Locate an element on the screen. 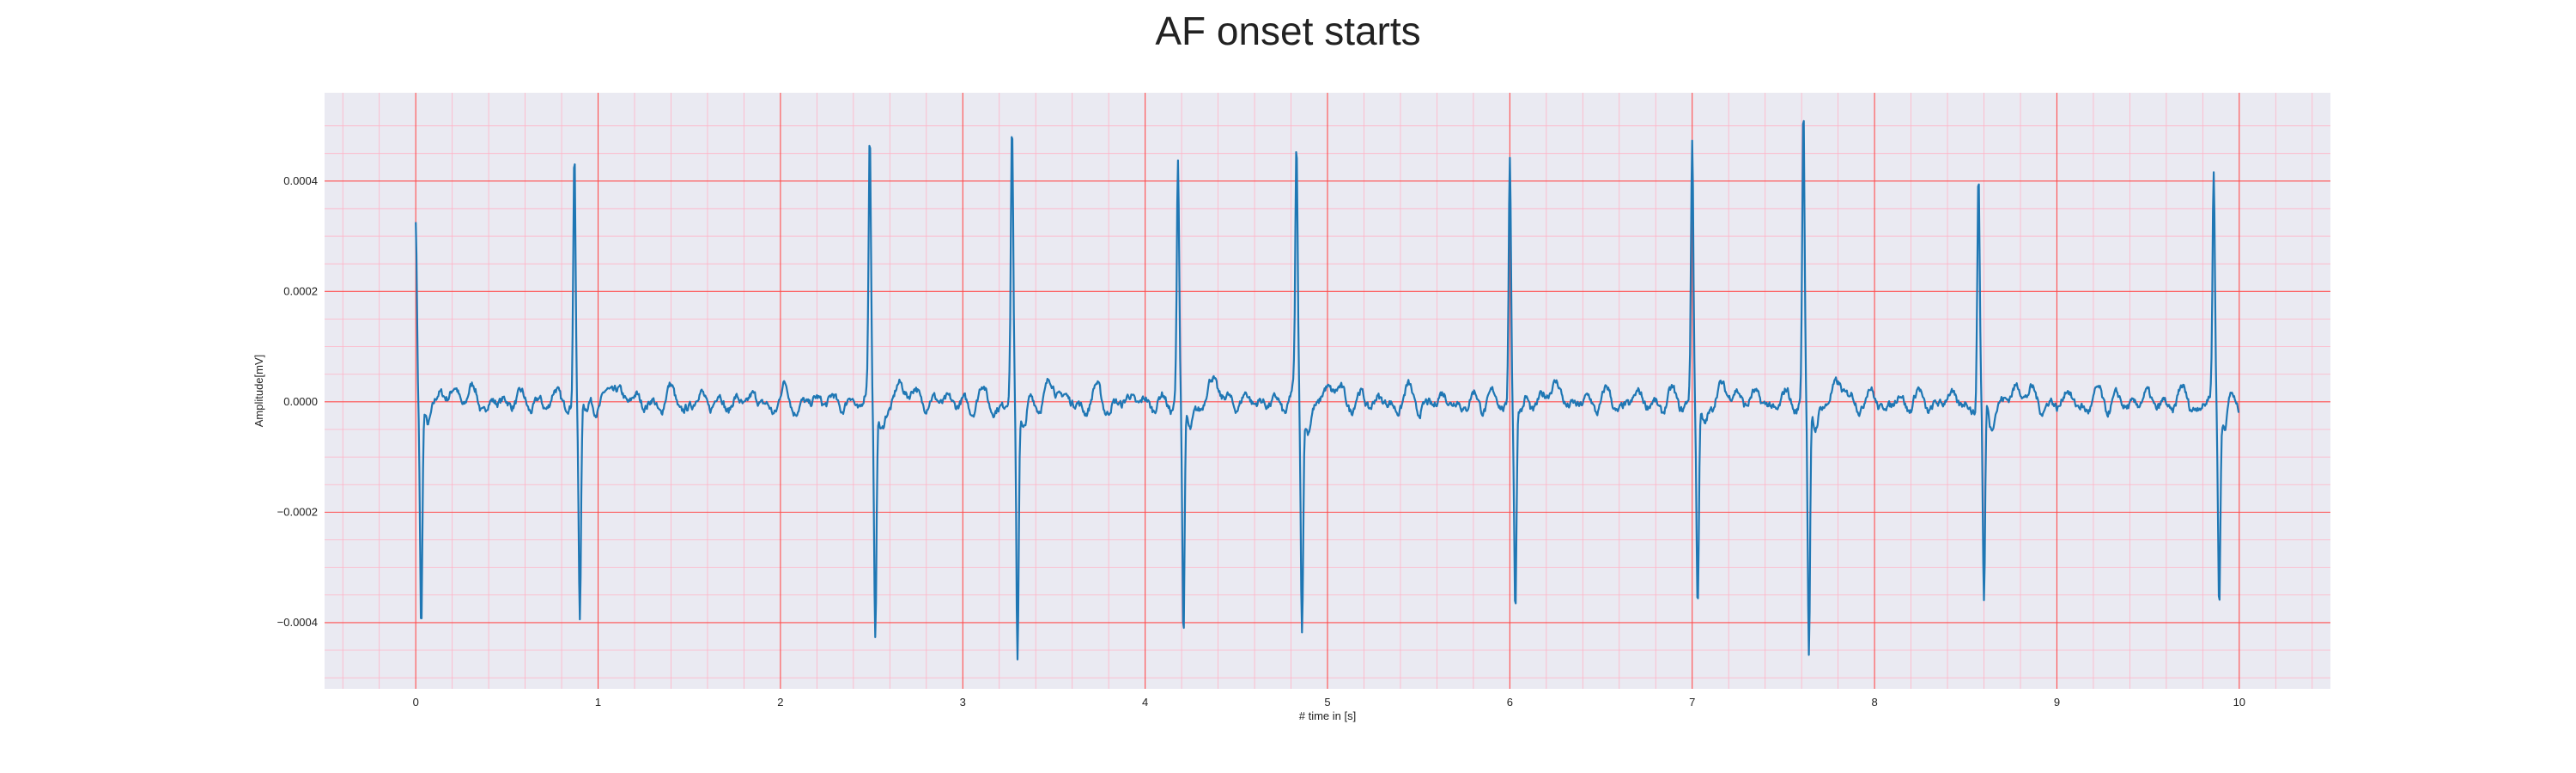 The height and width of the screenshot is (773, 2576). x-tick-label: 10 is located at coordinates (2239, 702).